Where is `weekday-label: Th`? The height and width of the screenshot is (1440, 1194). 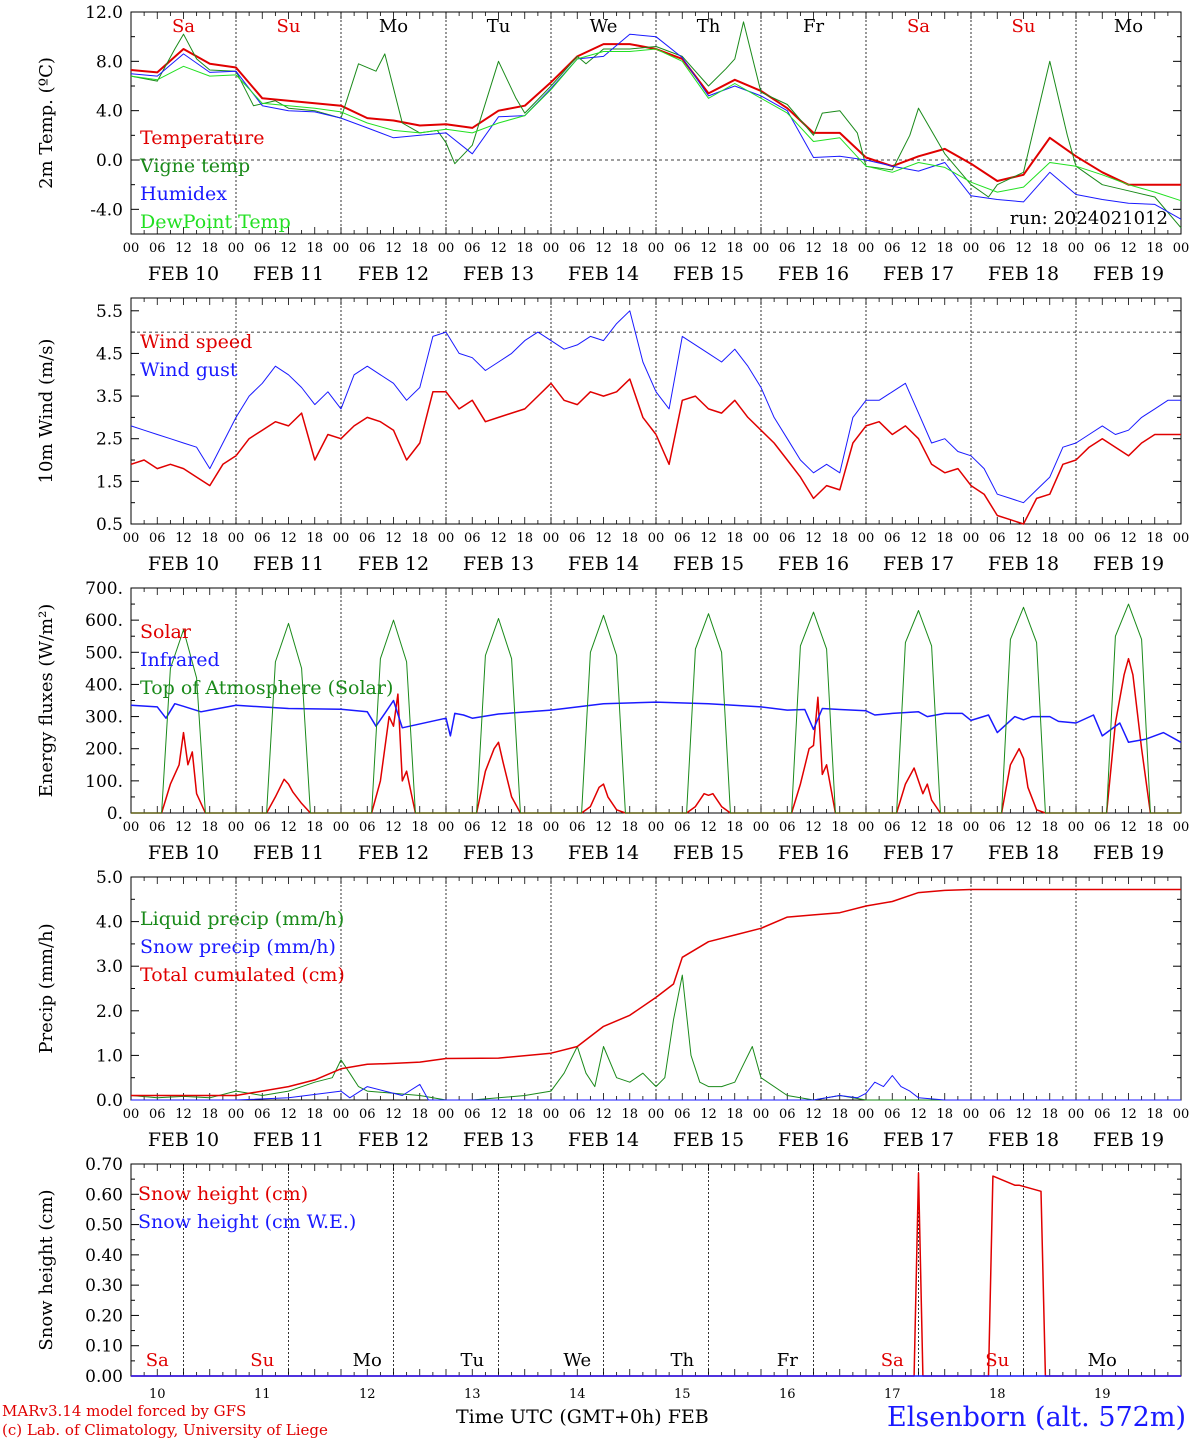
weekday-label: Th is located at coordinates (709, 26).